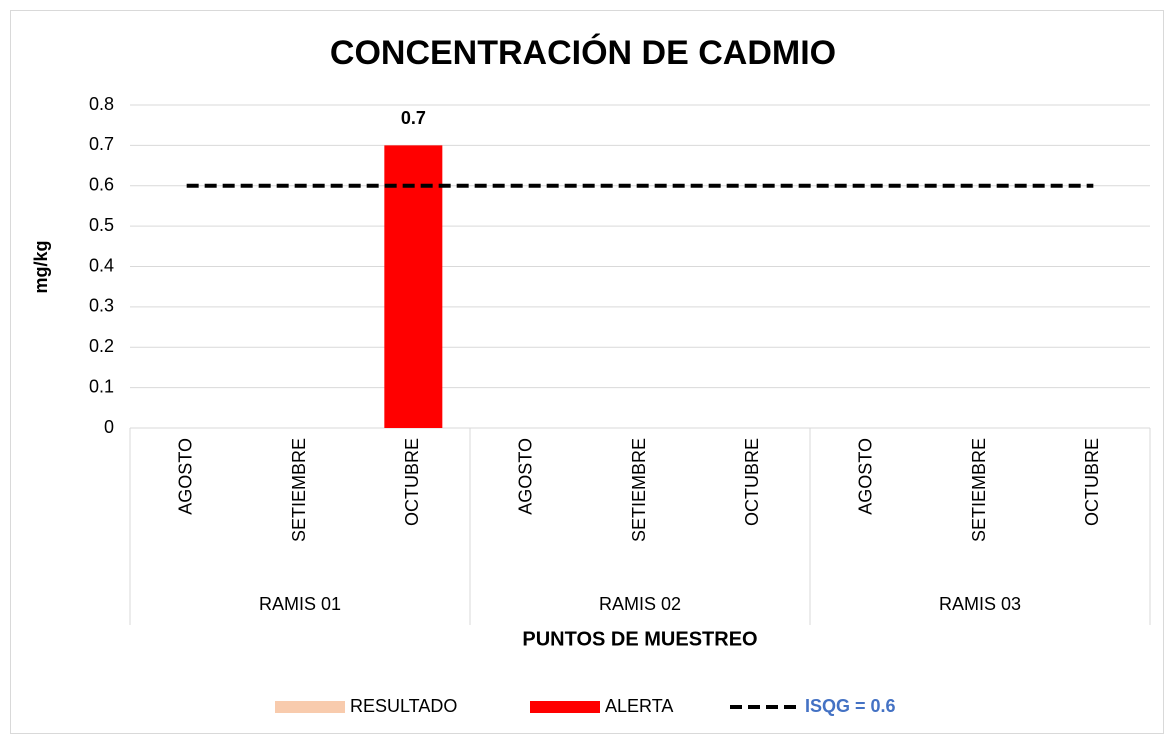 The height and width of the screenshot is (736, 1166). Describe the element at coordinates (101, 225) in the screenshot. I see `y-tick-label: 0.5` at that location.